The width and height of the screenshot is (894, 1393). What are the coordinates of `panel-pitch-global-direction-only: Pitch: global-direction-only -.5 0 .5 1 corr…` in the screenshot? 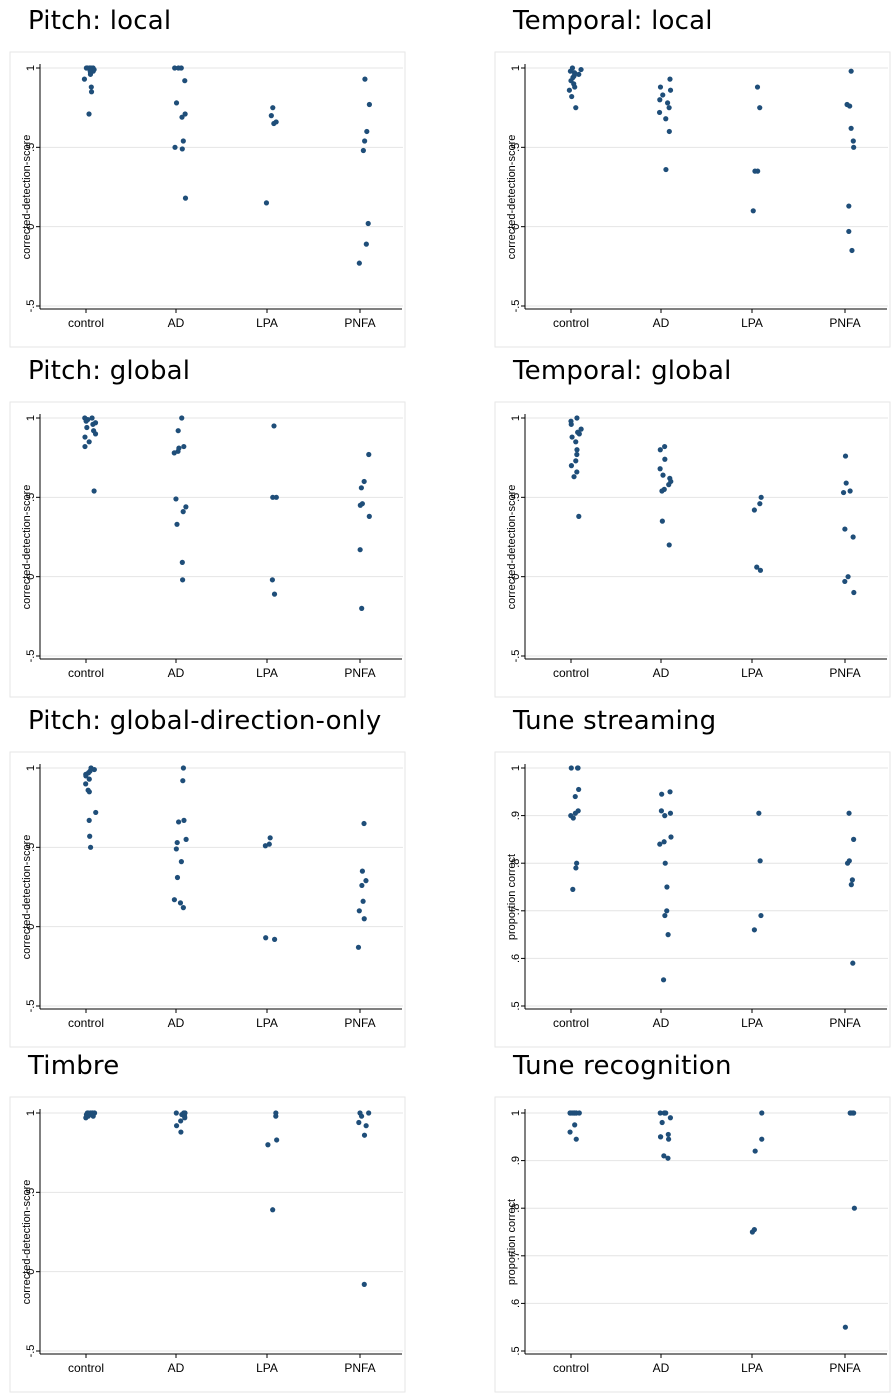 It's located at (223, 874).